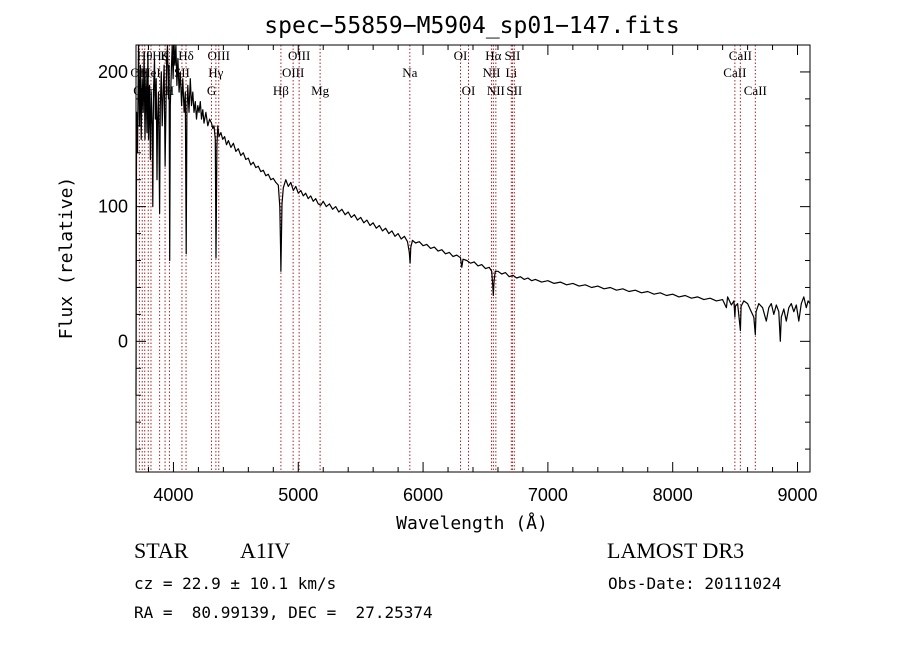  I want to click on line-marker-label: K, so click(165, 55).